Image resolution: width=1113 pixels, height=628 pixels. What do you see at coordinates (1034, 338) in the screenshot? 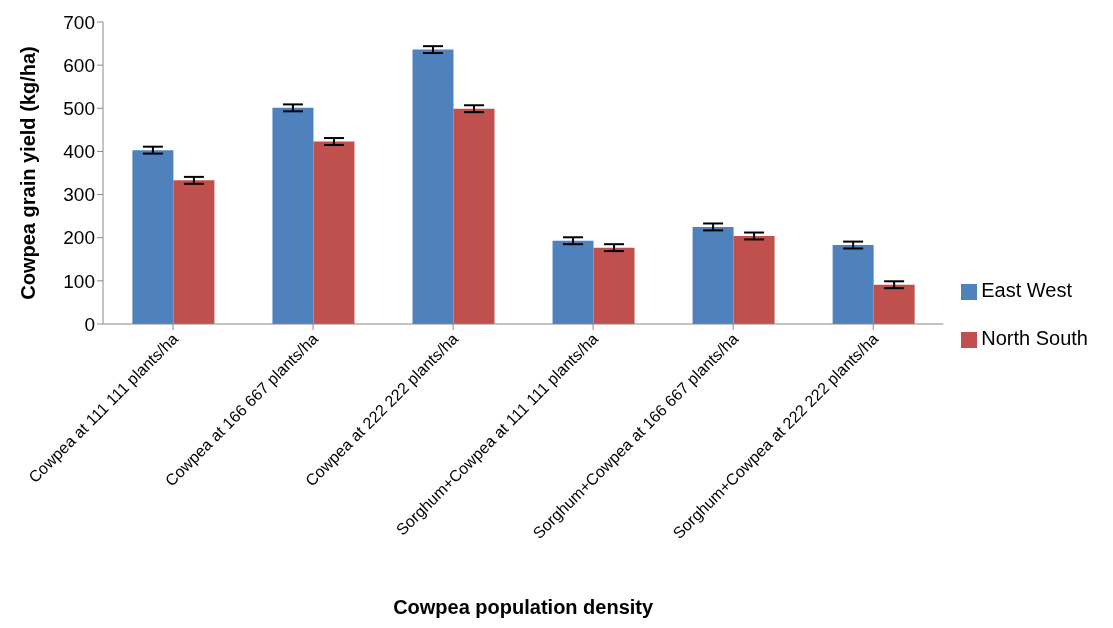
I see `legend-label: North South` at bounding box center [1034, 338].